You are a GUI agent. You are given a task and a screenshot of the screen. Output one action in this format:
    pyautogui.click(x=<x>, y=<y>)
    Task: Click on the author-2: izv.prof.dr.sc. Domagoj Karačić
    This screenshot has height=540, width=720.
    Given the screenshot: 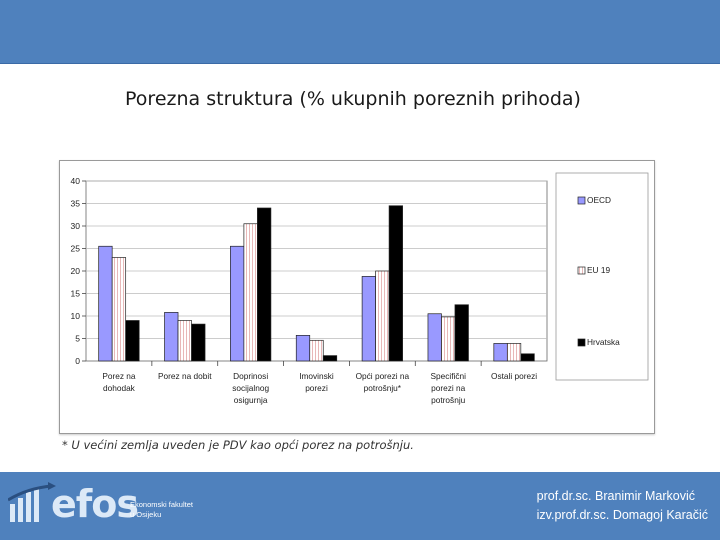 What is the action you would take?
    pyautogui.click(x=622, y=515)
    